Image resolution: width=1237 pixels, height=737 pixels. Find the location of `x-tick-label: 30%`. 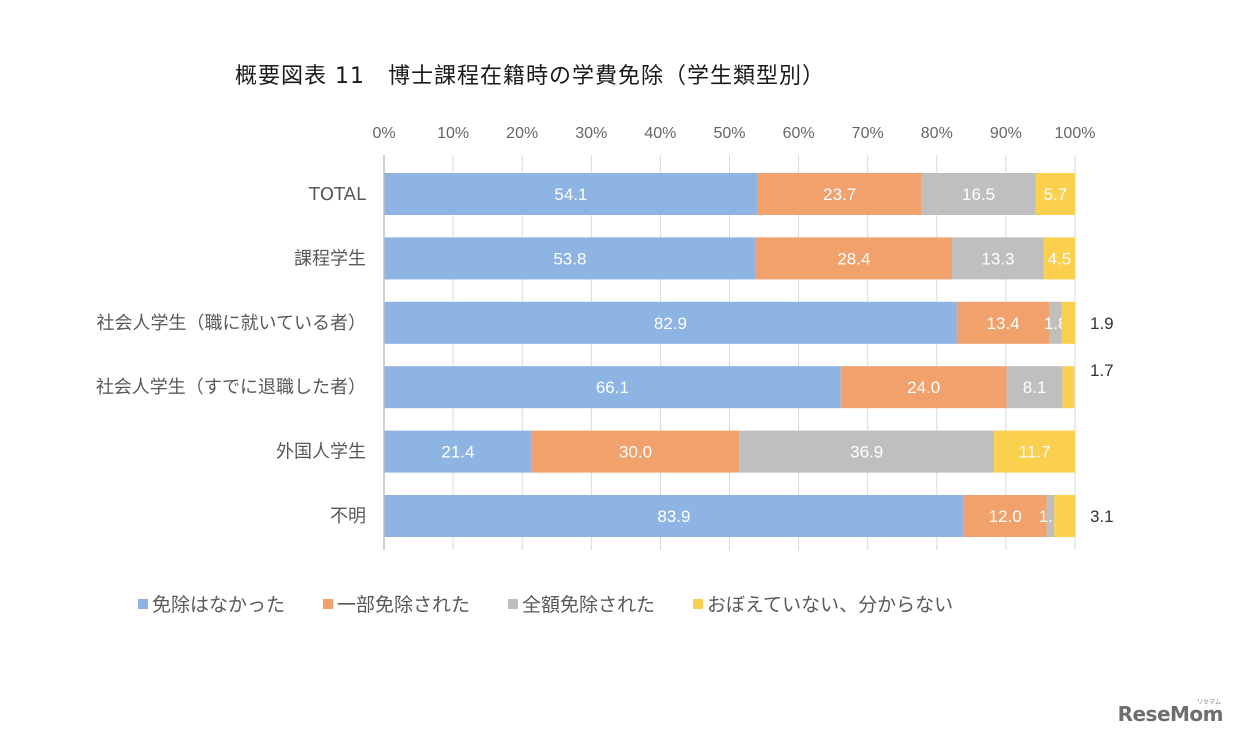

x-tick-label: 30% is located at coordinates (591, 133).